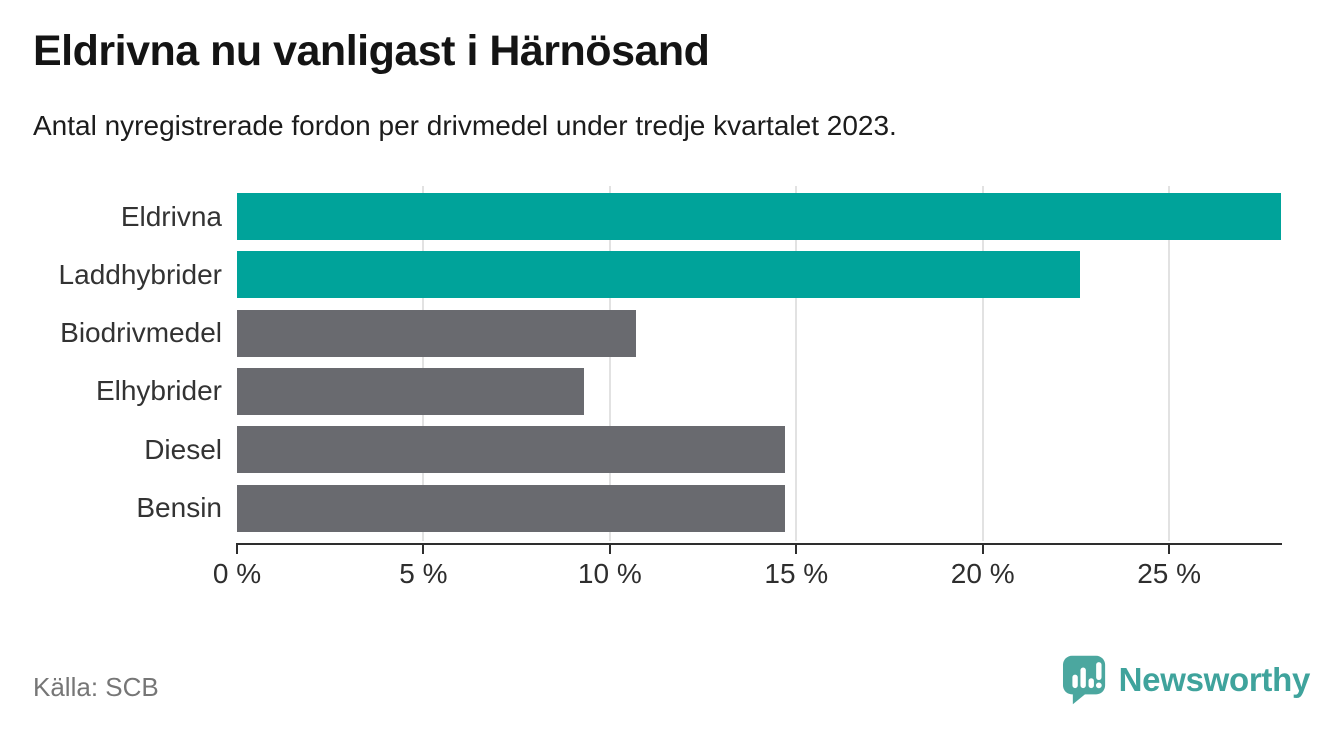 This screenshot has height=733, width=1340. Describe the element at coordinates (96, 687) in the screenshot. I see `source-note: Källa: SCB` at that location.